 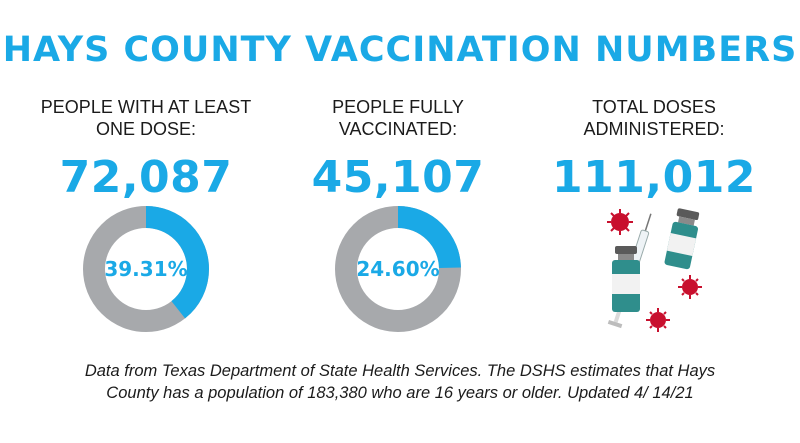 I want to click on stat-label-line: VACCINATED:, so click(x=398, y=129).